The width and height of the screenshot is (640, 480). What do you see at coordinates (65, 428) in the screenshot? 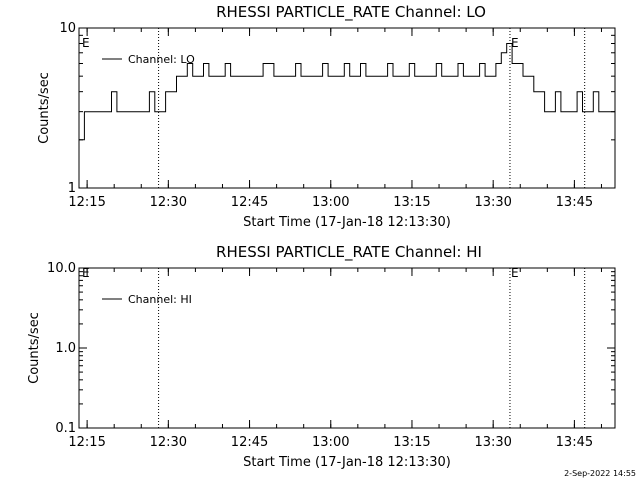
I see `y-tick-label: 0.1` at bounding box center [65, 428].